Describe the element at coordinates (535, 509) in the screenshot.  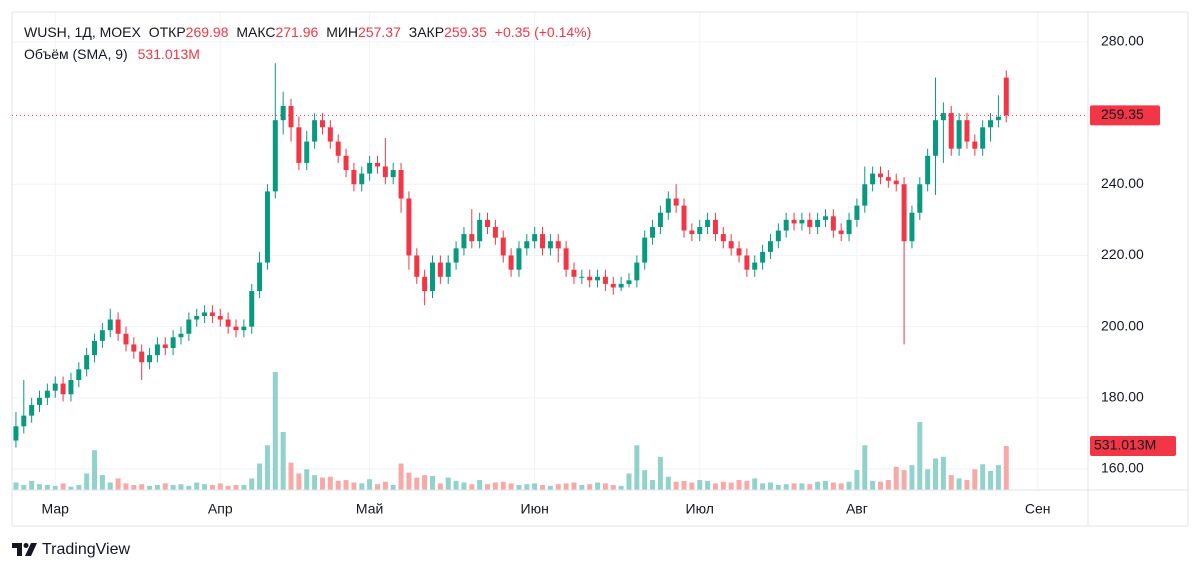
I see `x-tick-label: Июн` at that location.